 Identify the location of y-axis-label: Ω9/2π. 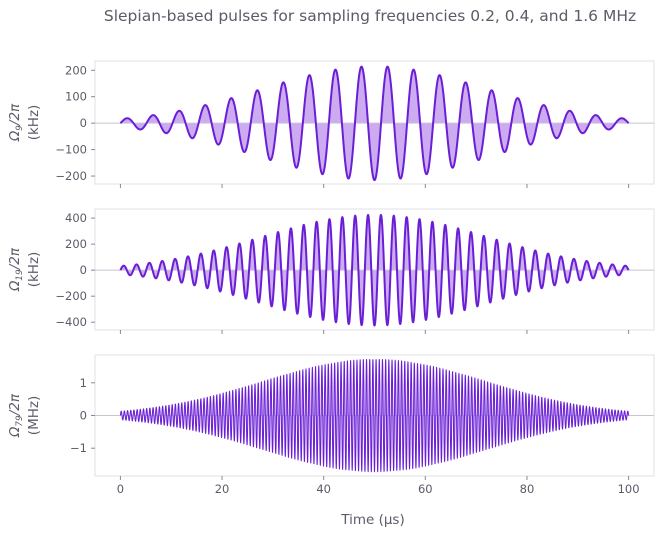
(16, 122).